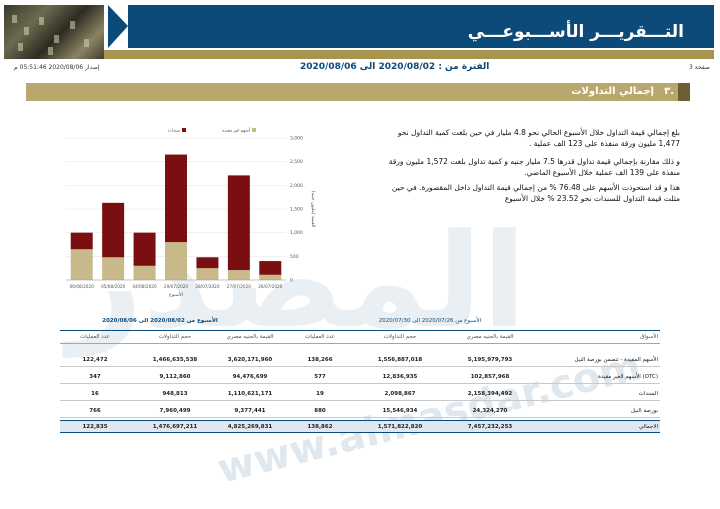 This screenshot has width=720, height=509. What do you see at coordinates (490, 394) in the screenshot?
I see `cell-prev-value: 2,158,394,492` at bounding box center [490, 394].